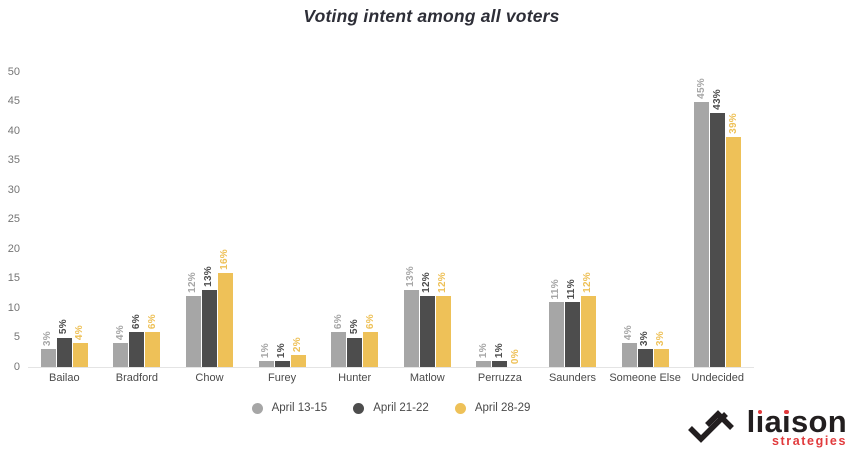 This screenshot has height=460, width=863. I want to click on x-axis-category-label: Chow, so click(209, 378).